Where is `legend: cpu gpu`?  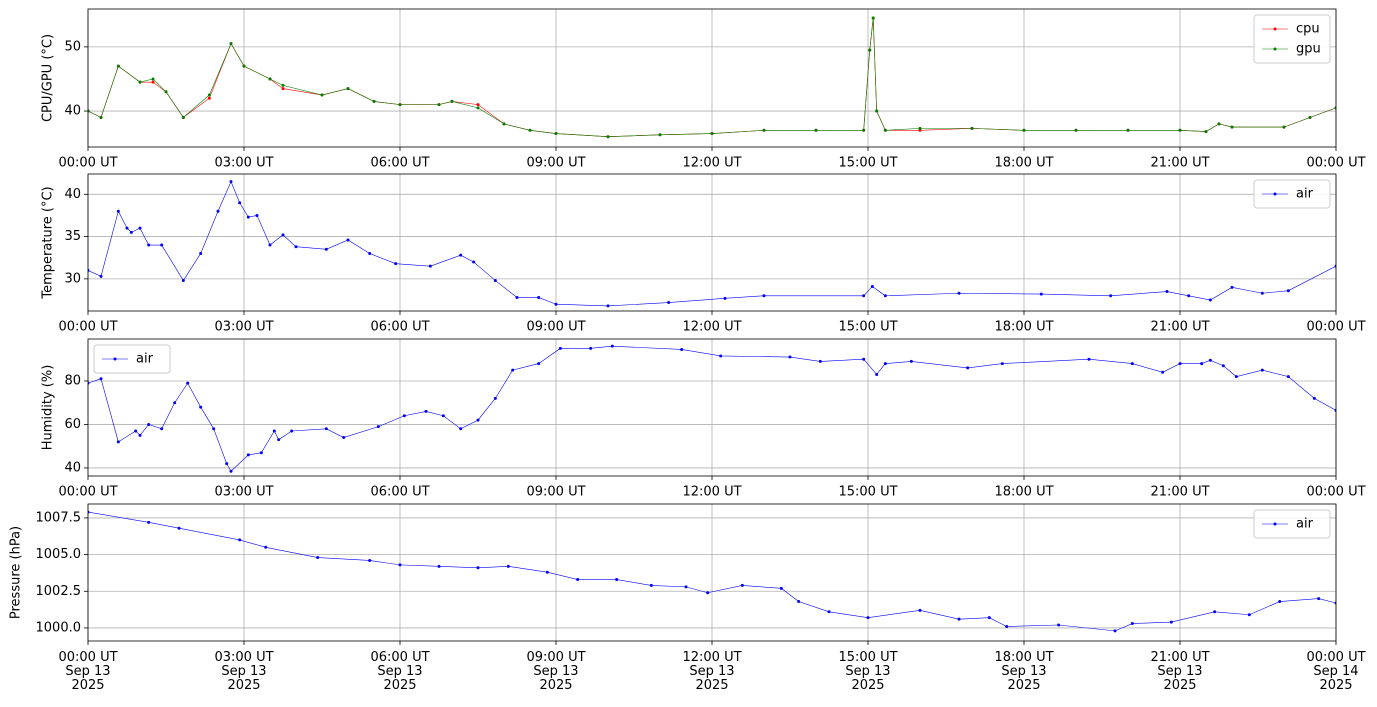
legend: cpu gpu is located at coordinates (1292, 39).